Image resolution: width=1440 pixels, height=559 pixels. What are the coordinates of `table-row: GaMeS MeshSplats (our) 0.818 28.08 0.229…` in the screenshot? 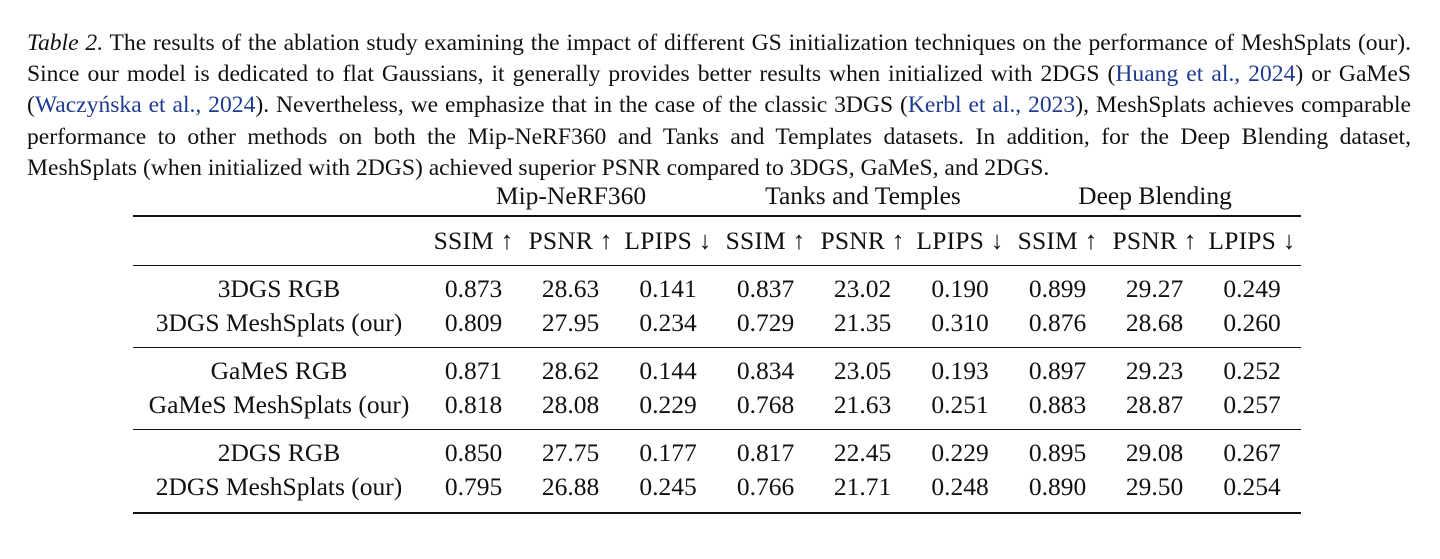 It's located at (717, 407).